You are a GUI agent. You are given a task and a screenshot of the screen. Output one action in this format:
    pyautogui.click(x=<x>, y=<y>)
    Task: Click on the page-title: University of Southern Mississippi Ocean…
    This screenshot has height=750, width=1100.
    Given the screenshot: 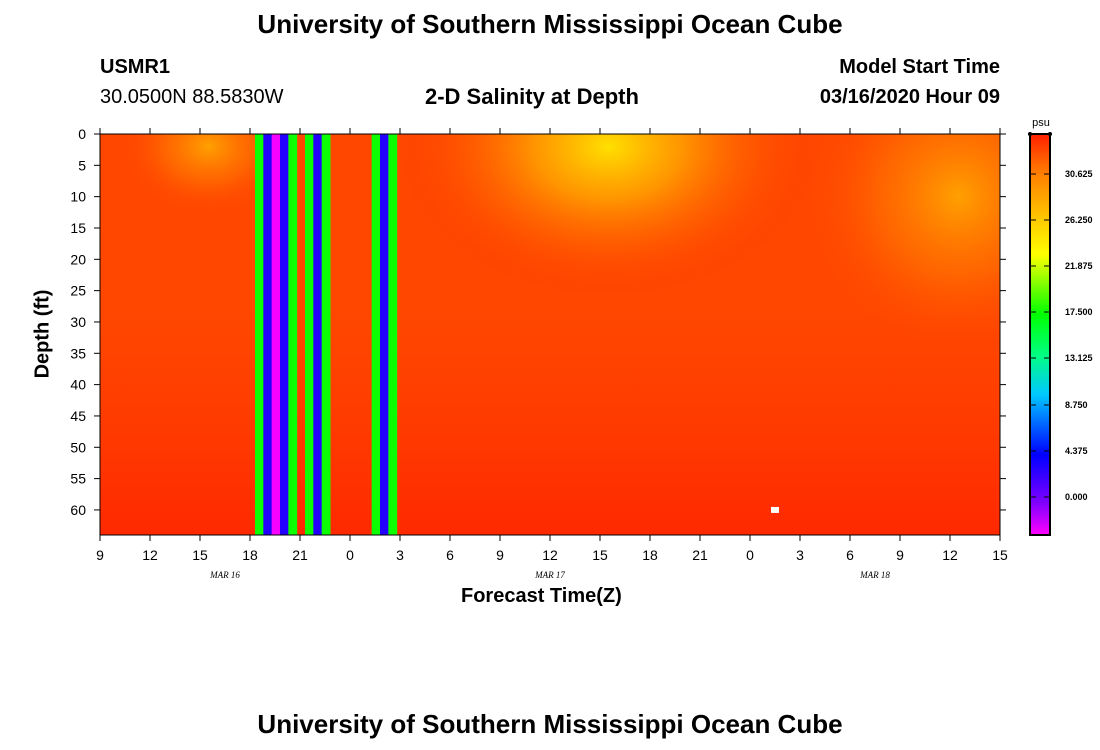 What is the action you would take?
    pyautogui.click(x=550, y=24)
    